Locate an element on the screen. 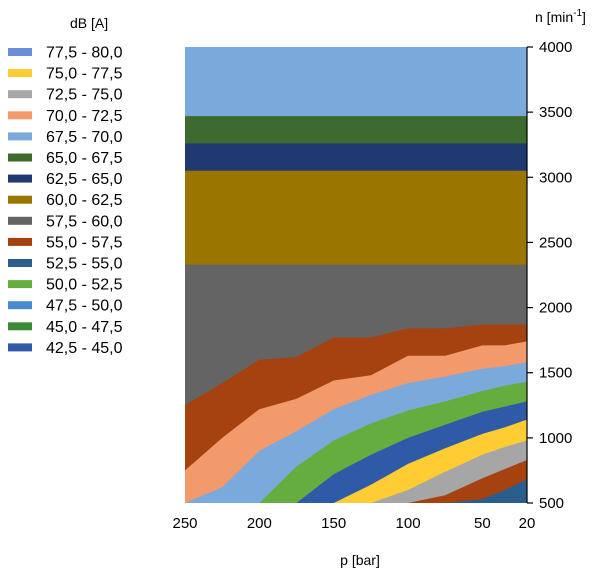 Image resolution: width=608 pixels, height=576 pixels. y-tick-label: 2000 is located at coordinates (555, 308).